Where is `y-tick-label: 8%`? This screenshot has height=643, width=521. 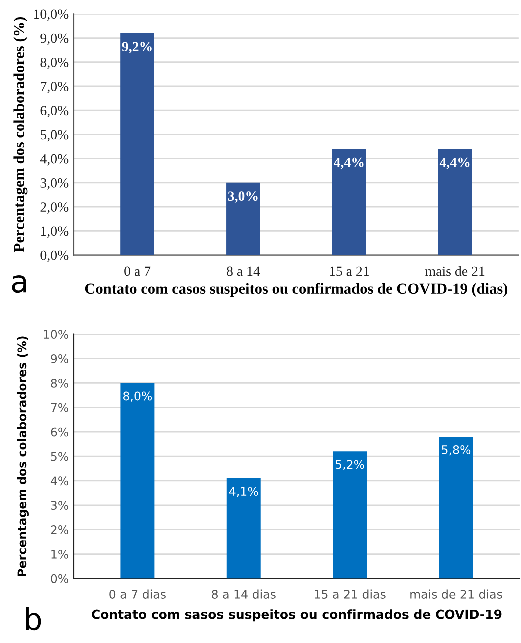 y-tick-label: 8% is located at coordinates (59, 383).